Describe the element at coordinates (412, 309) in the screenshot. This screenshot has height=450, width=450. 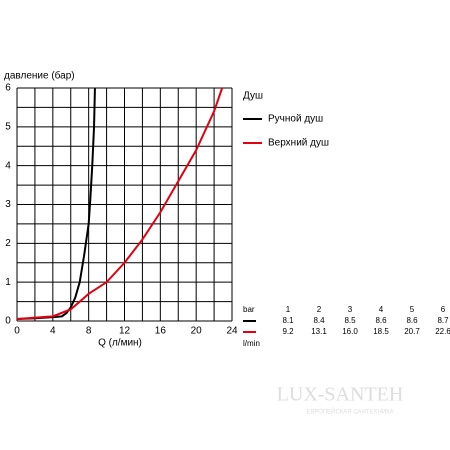
I see `table-pressure: 5` at that location.